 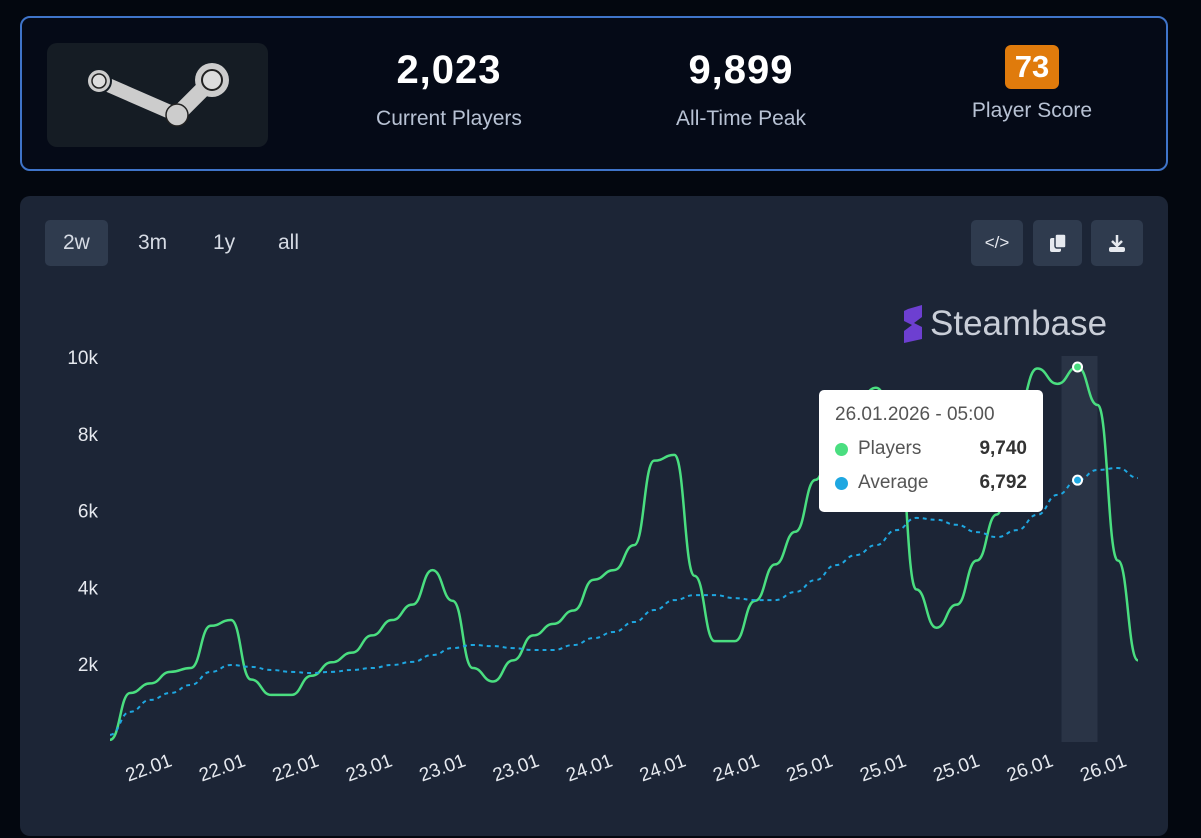 What do you see at coordinates (890, 448) in the screenshot?
I see `tooltip-players-label: Players` at bounding box center [890, 448].